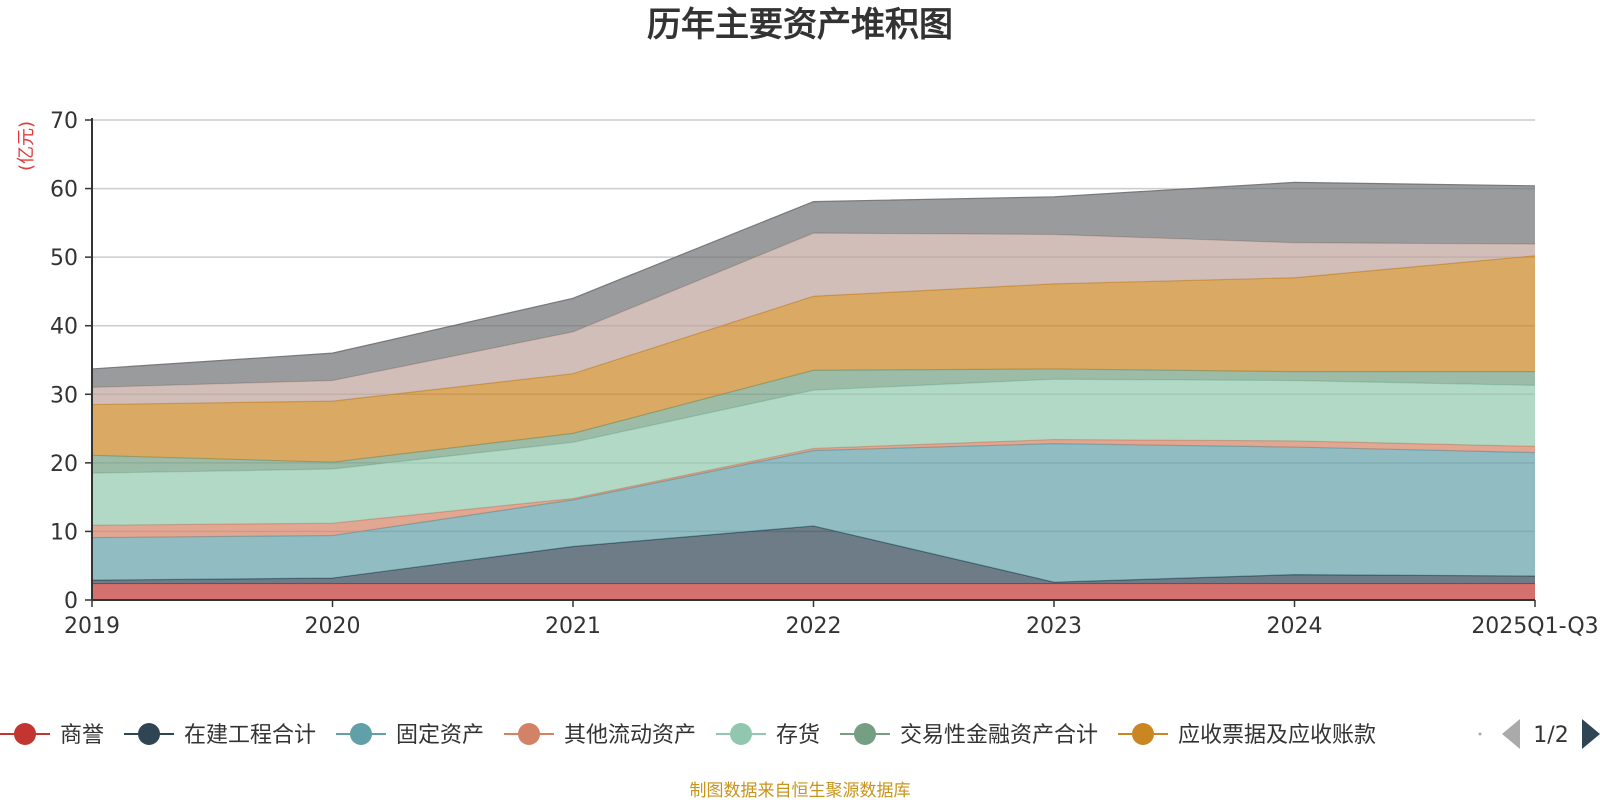 The image size is (1600, 800). I want to click on x-tick-label: 2022, so click(814, 626).